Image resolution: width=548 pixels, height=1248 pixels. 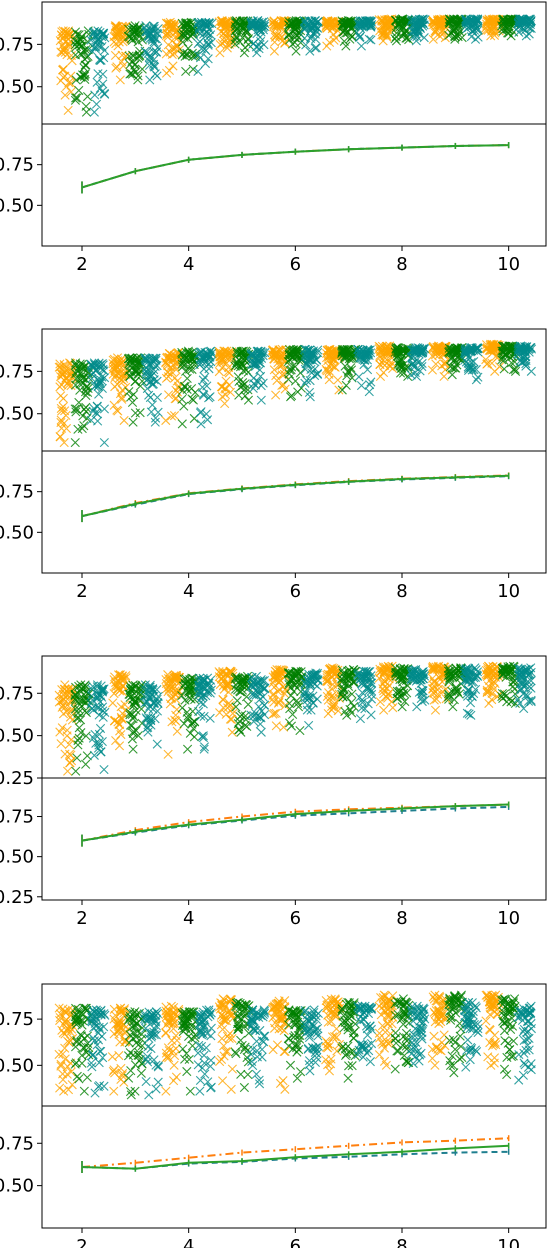 I want to click on x-tick-label: 6, so click(x=295, y=264).